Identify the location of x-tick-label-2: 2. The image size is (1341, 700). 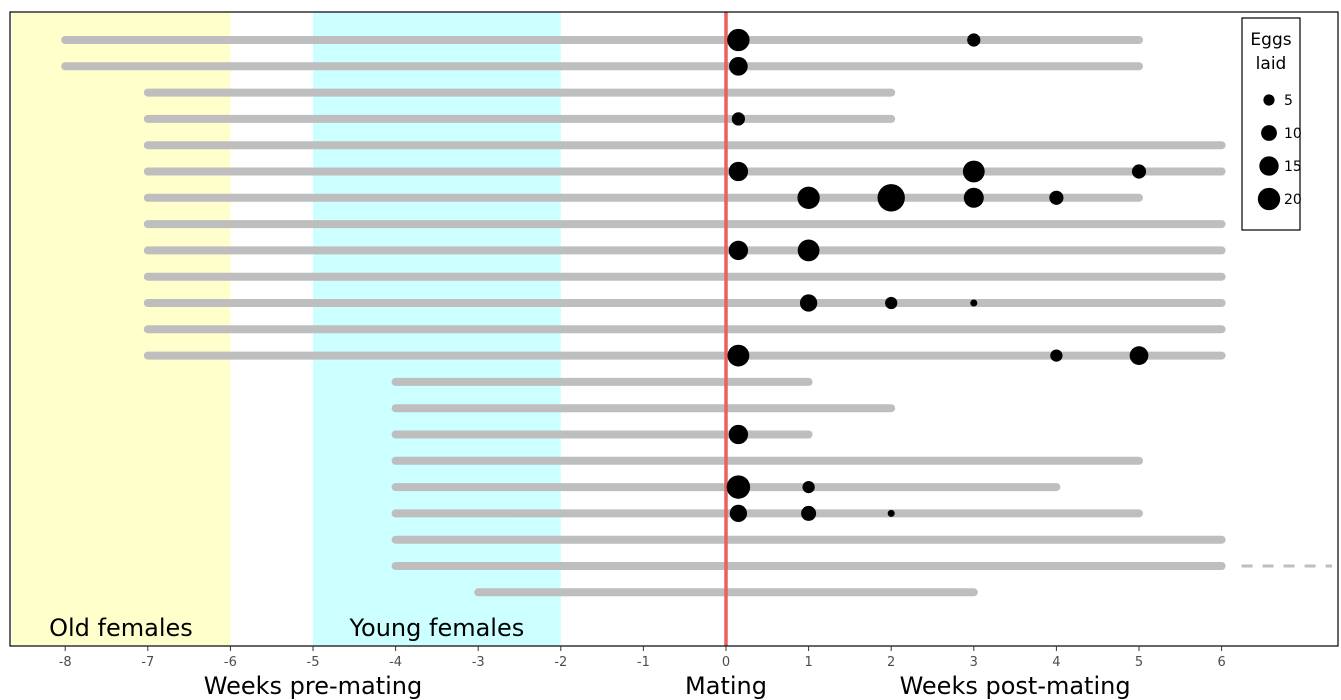
(891, 662).